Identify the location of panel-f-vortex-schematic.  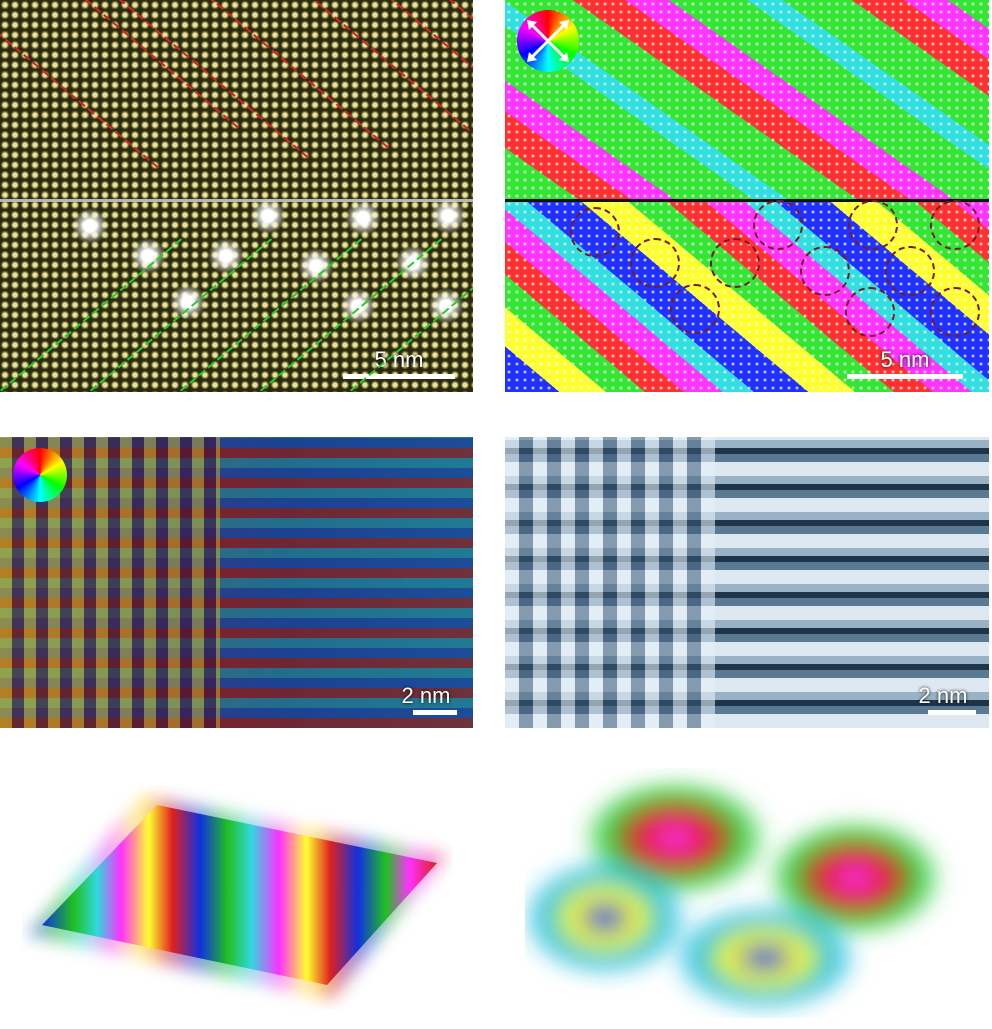
(745, 893).